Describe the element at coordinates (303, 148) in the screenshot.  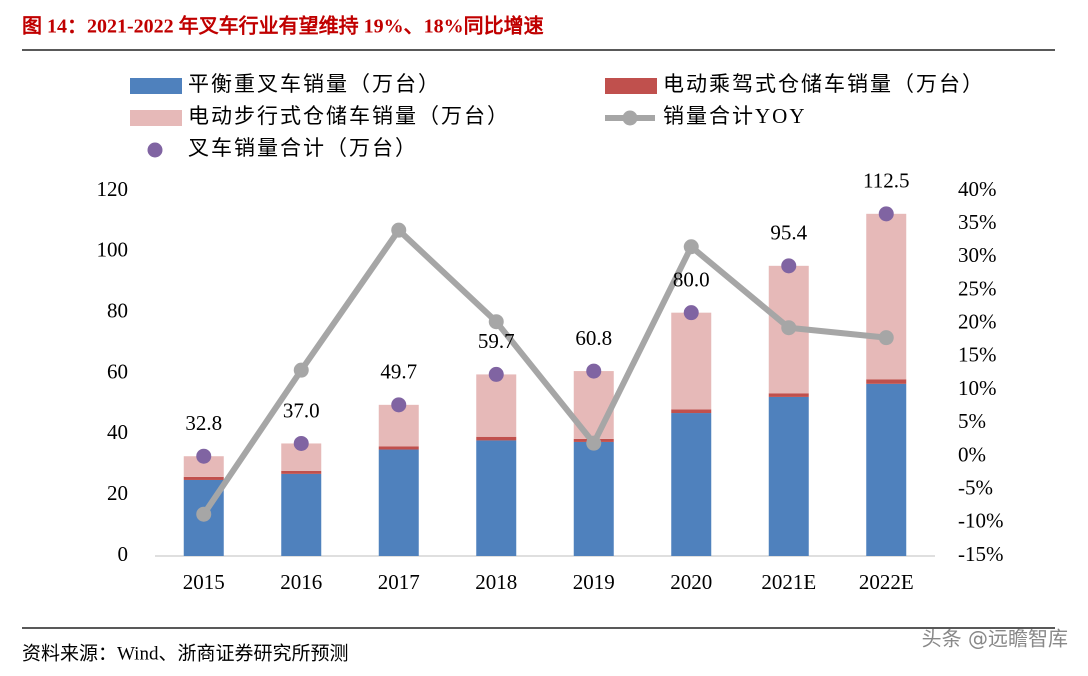
I see `legend-label: 叉车销量合计（万台）` at that location.